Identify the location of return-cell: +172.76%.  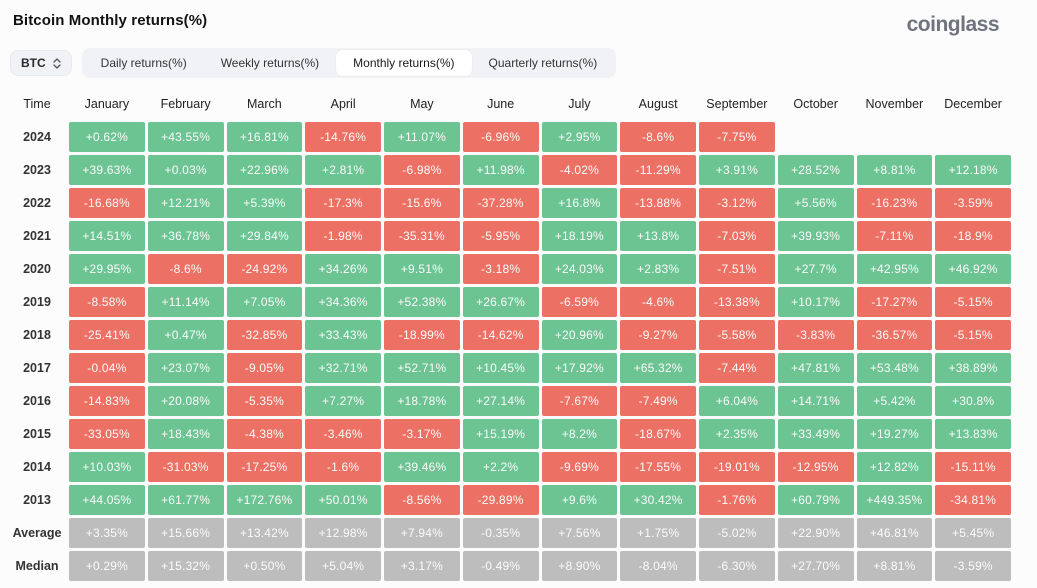
(264, 500).